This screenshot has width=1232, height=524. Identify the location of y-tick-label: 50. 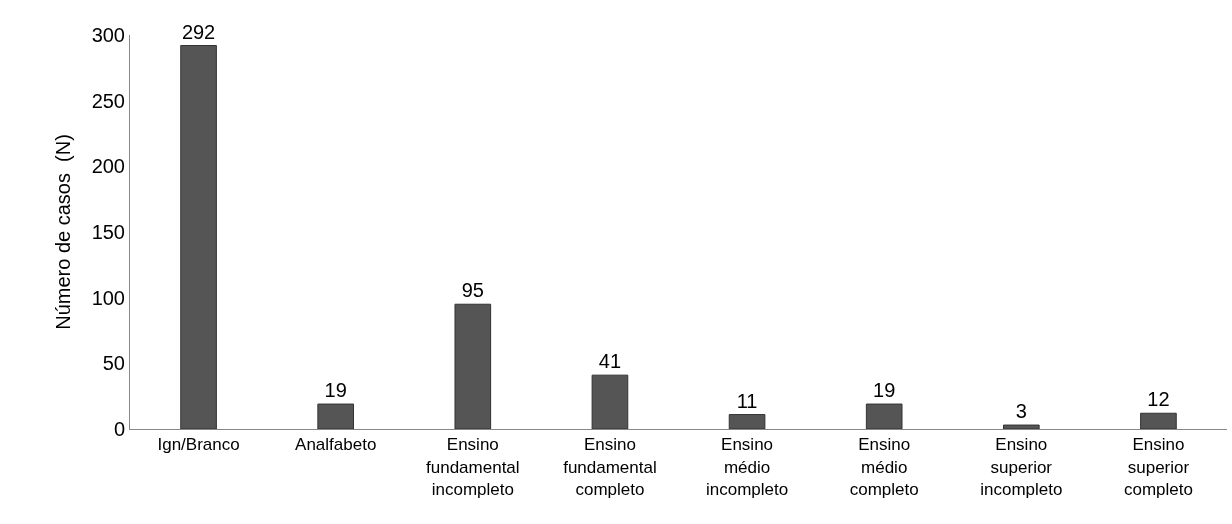
(113, 363).